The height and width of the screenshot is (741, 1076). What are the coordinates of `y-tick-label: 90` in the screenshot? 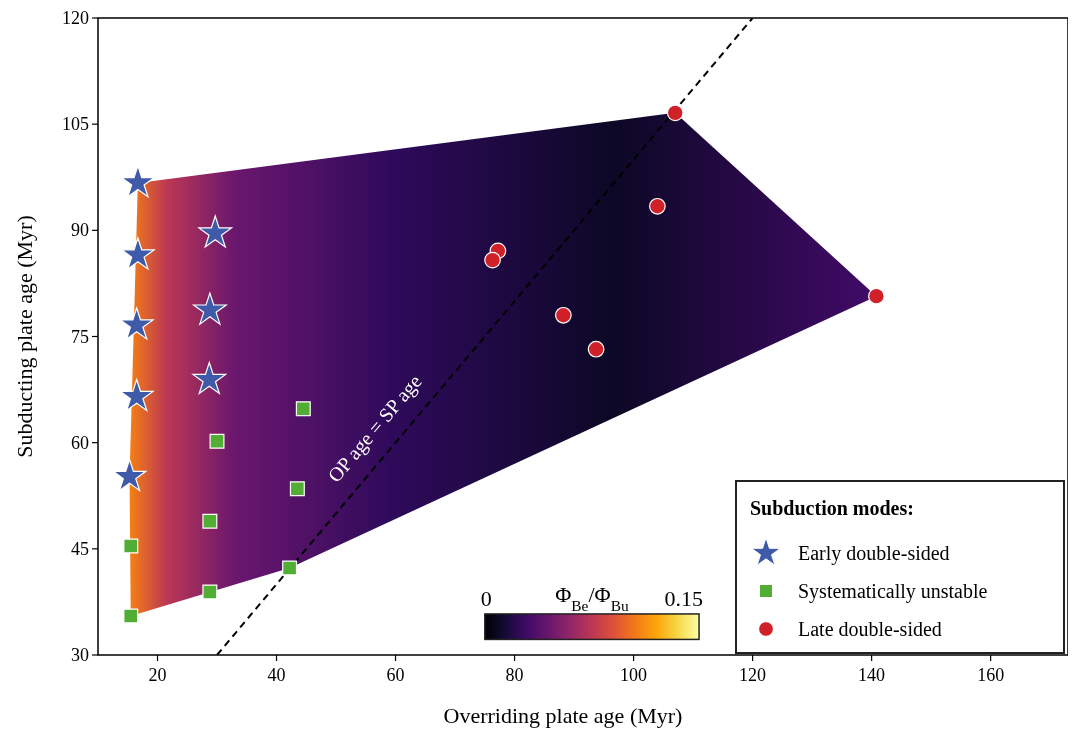 It's located at (80, 230).